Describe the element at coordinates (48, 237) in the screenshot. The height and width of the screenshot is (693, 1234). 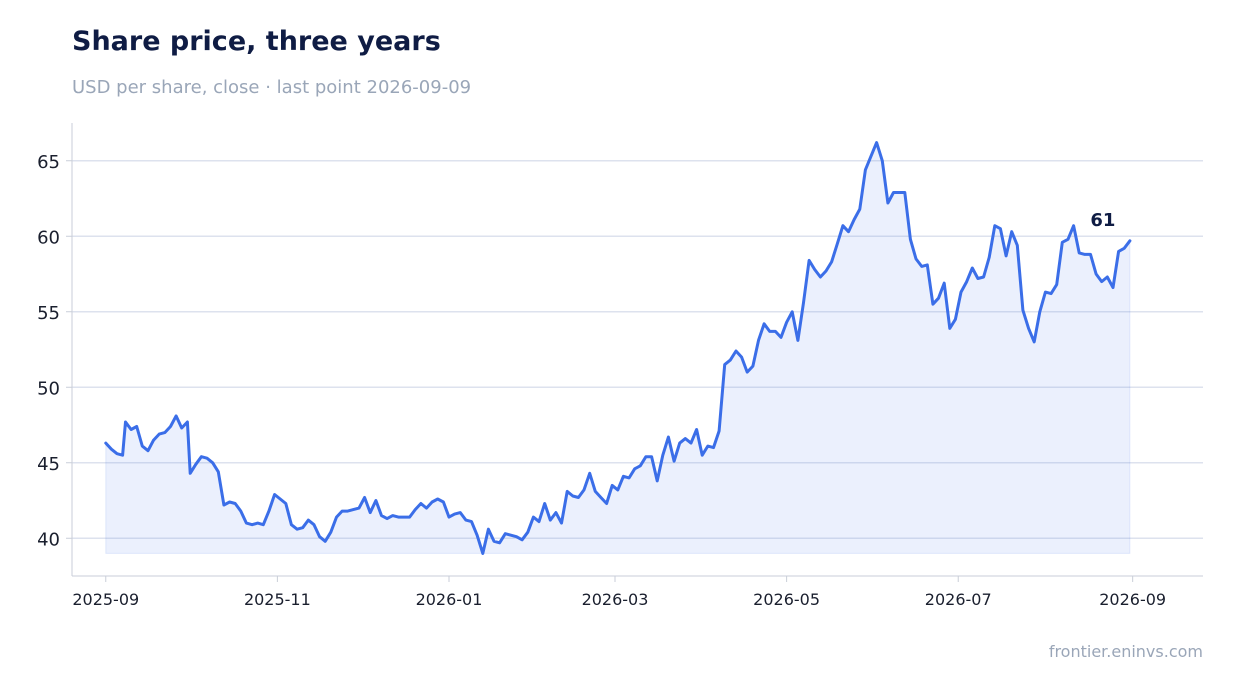
I see `ytick-label-60: 60` at that location.